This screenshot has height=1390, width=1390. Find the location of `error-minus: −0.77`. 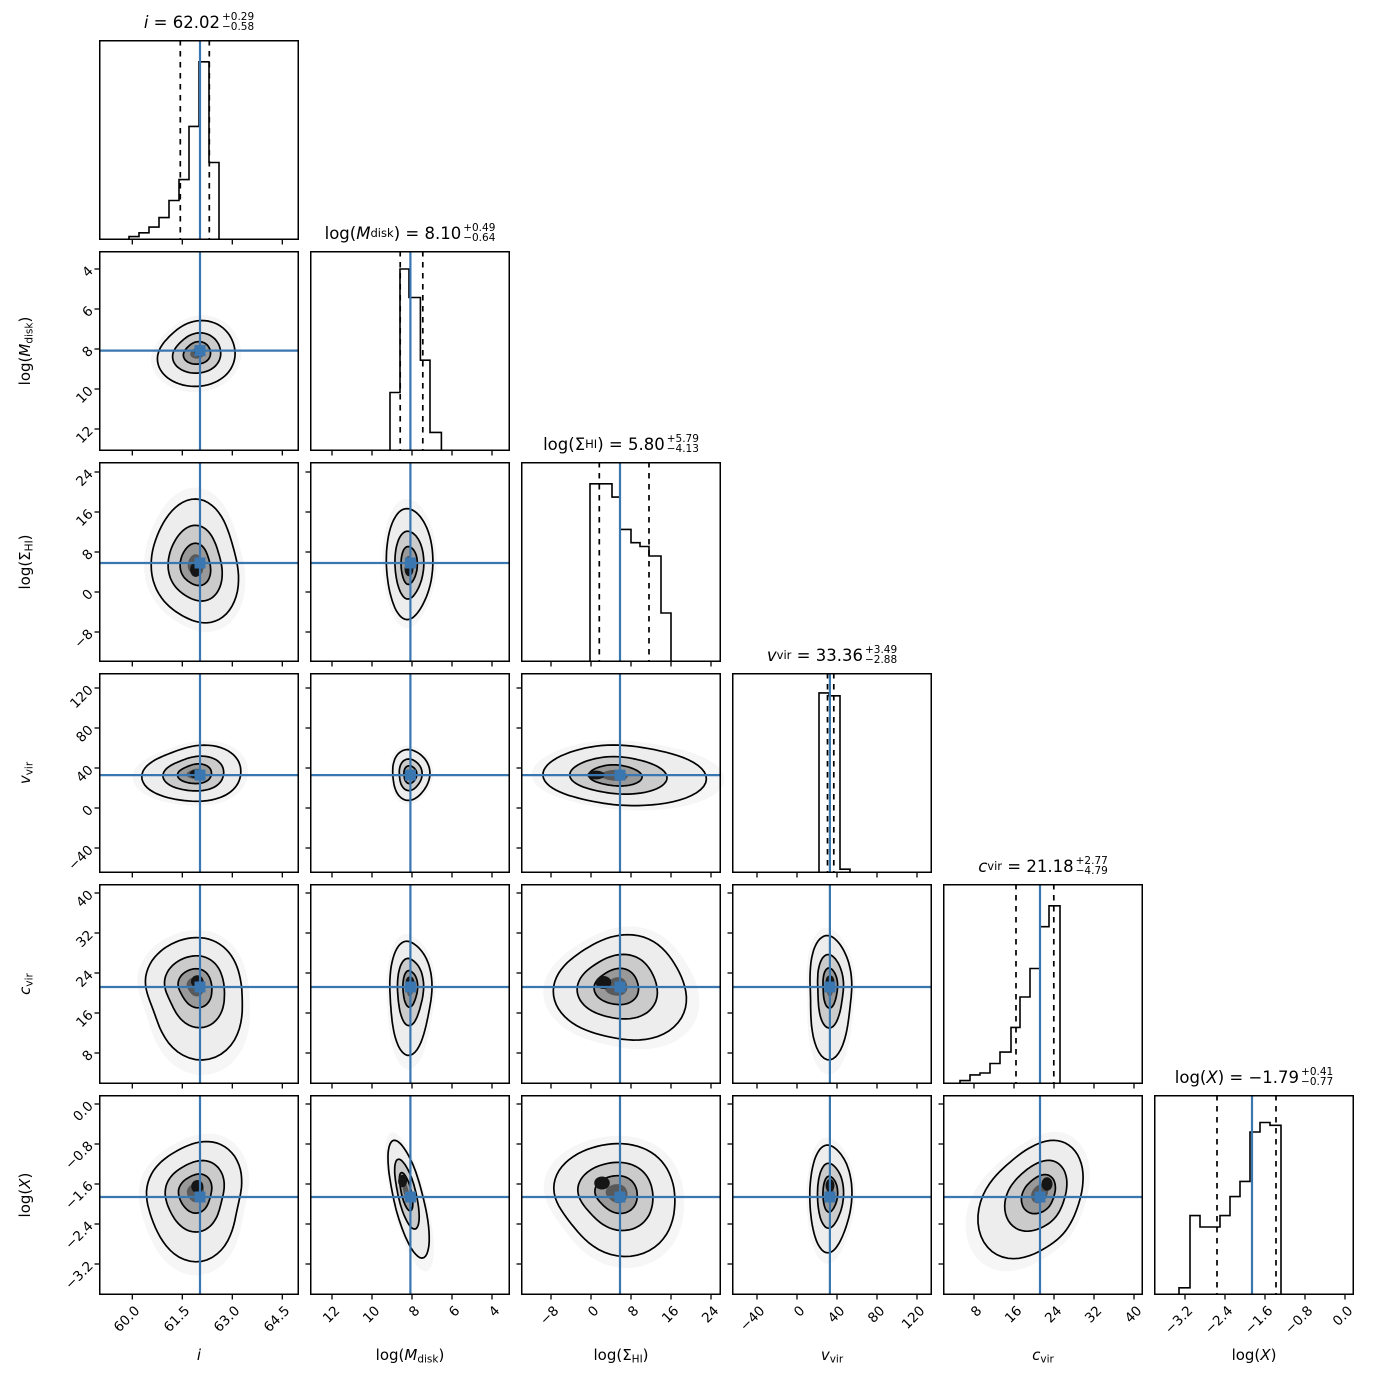

error-minus: −0.77 is located at coordinates (1317, 1082).